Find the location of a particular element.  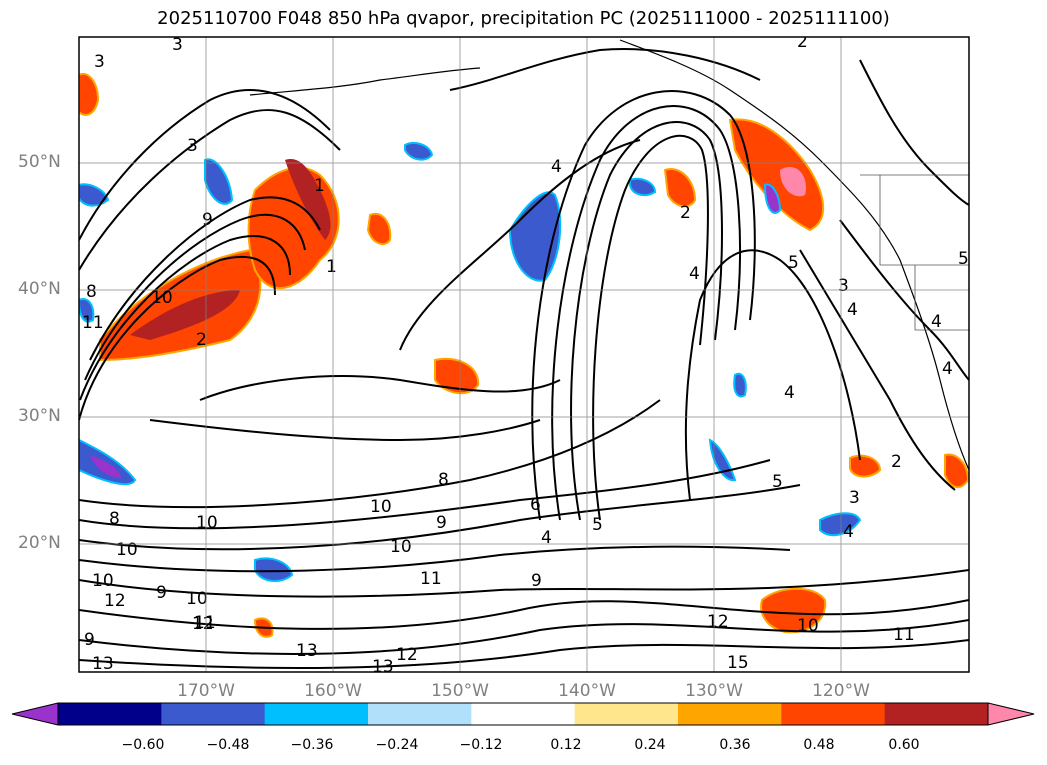

colorbar-min-outline is located at coordinates (35, 714).